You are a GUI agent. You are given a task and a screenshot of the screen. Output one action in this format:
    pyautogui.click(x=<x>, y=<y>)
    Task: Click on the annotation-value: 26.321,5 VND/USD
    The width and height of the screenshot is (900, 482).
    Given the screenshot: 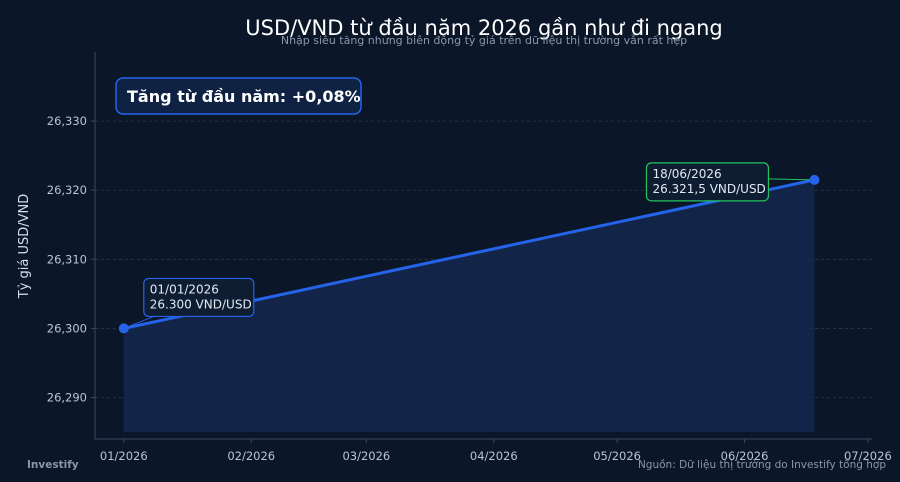 What is the action you would take?
    pyautogui.click(x=708, y=189)
    